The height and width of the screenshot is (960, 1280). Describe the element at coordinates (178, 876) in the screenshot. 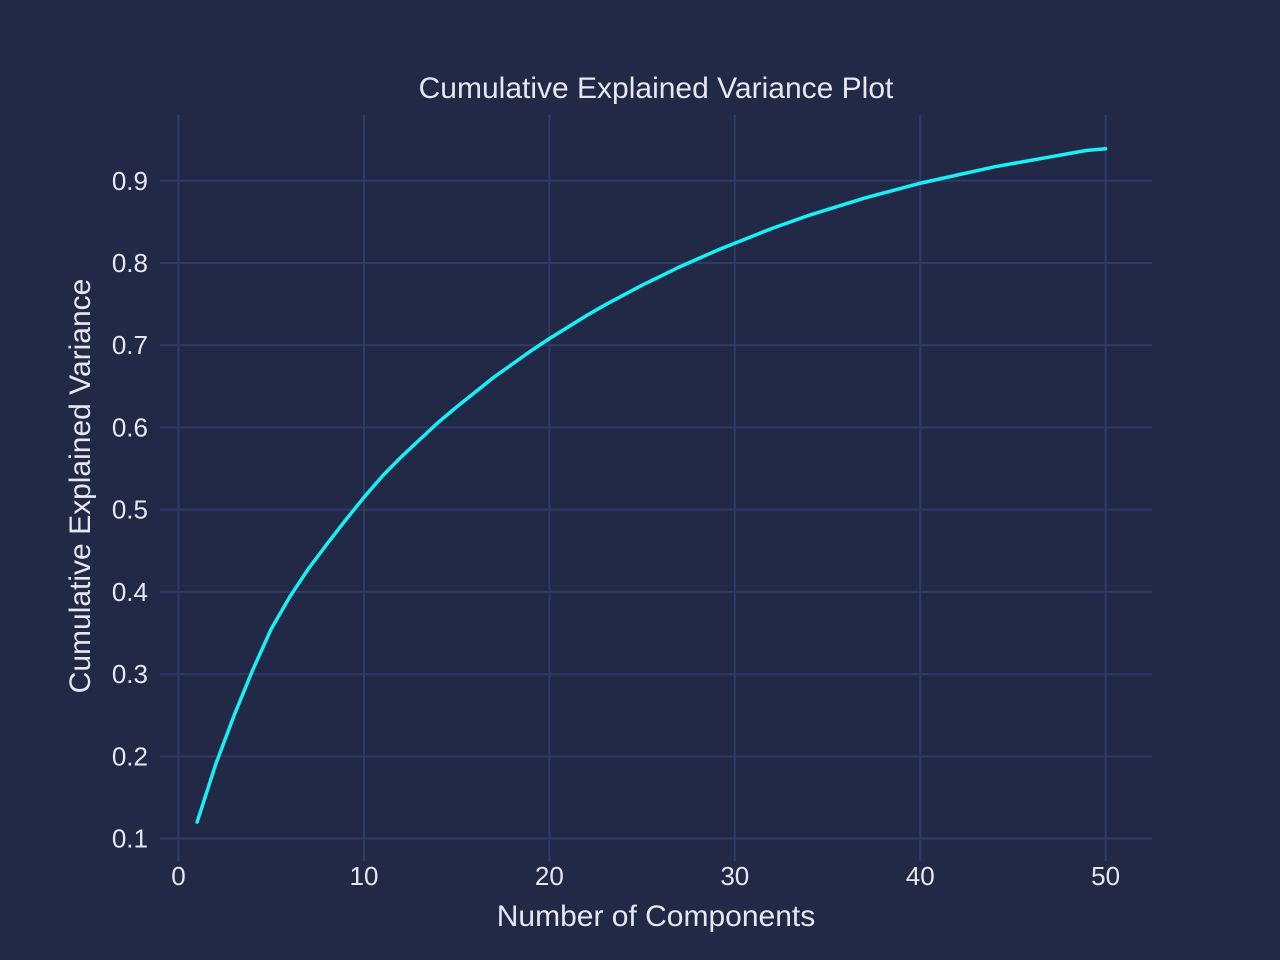

I see `x-tick-label: 0` at that location.